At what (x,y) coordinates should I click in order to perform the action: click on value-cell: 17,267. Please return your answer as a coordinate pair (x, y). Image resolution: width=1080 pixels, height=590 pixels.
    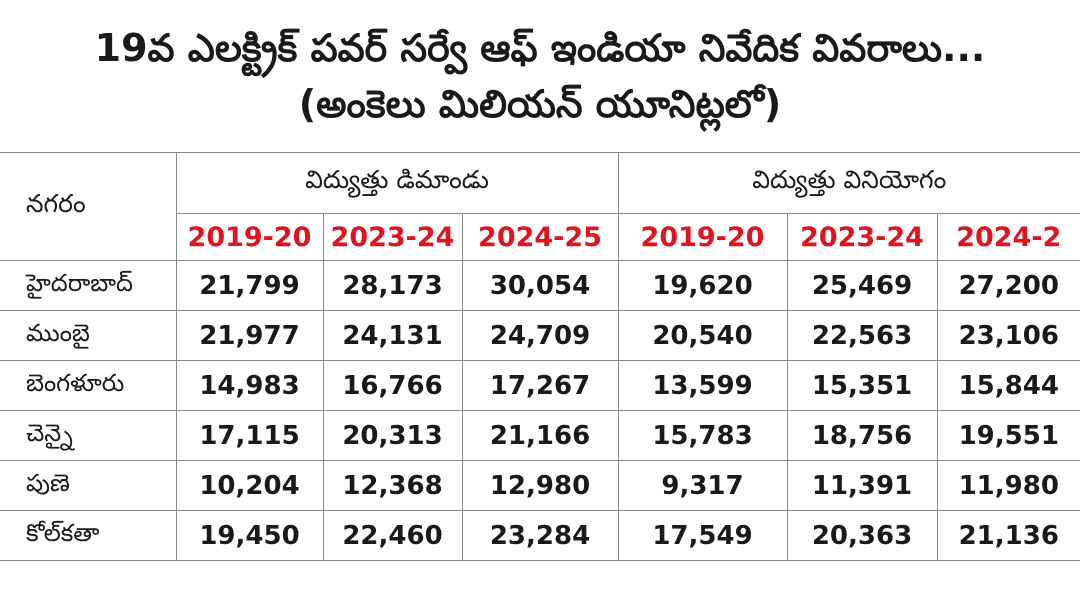
    Looking at the image, I should click on (540, 385).